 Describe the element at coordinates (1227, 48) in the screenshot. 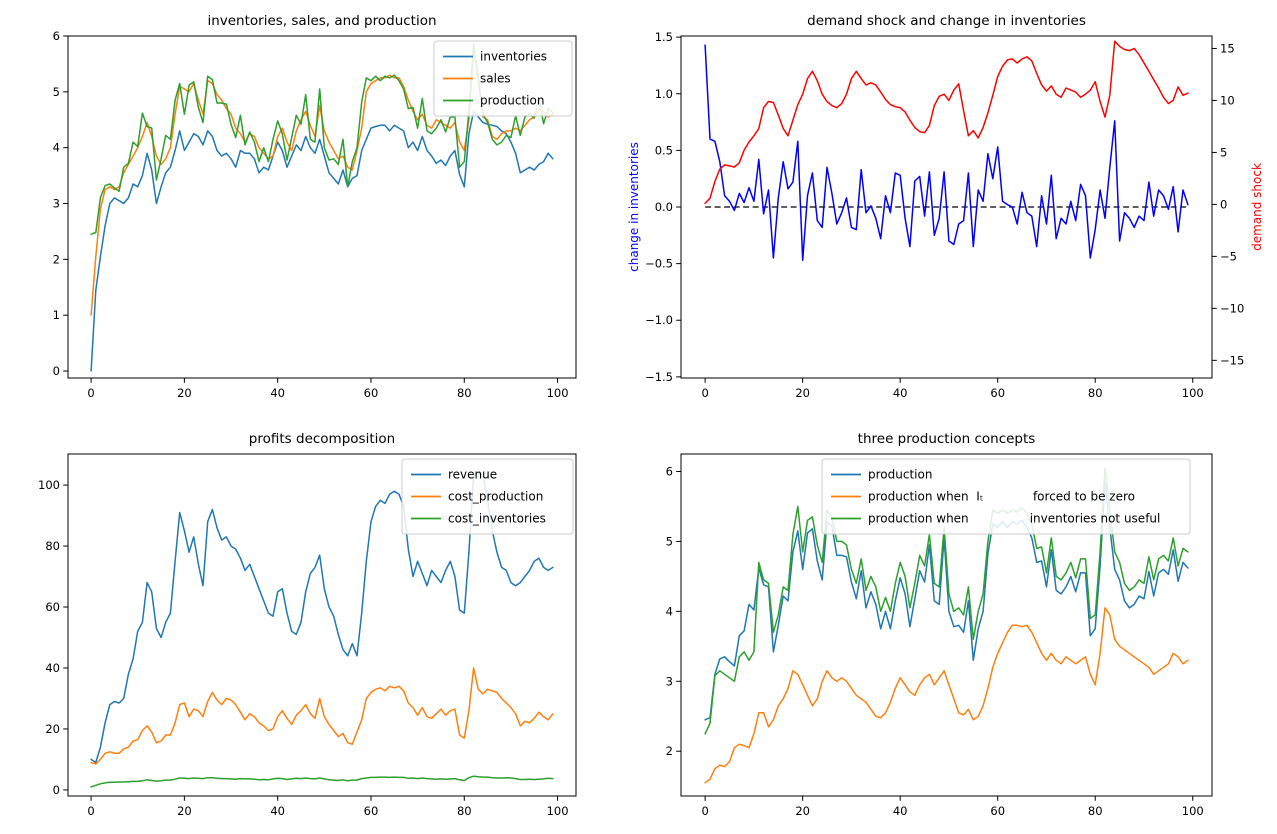

I see `y-tick-label: 15` at that location.